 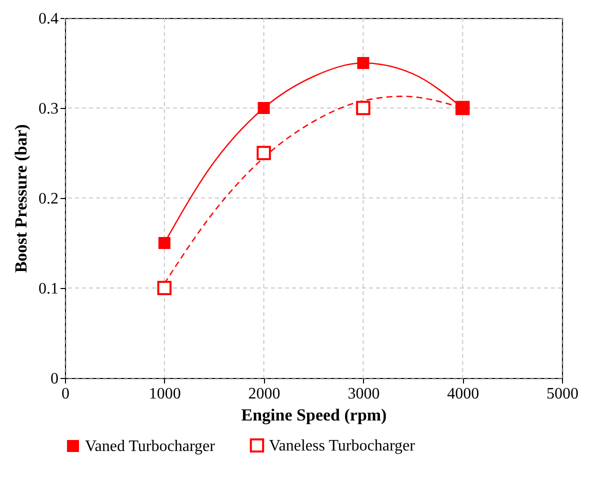 I want to click on x-tick-label: 3000, so click(x=364, y=394).